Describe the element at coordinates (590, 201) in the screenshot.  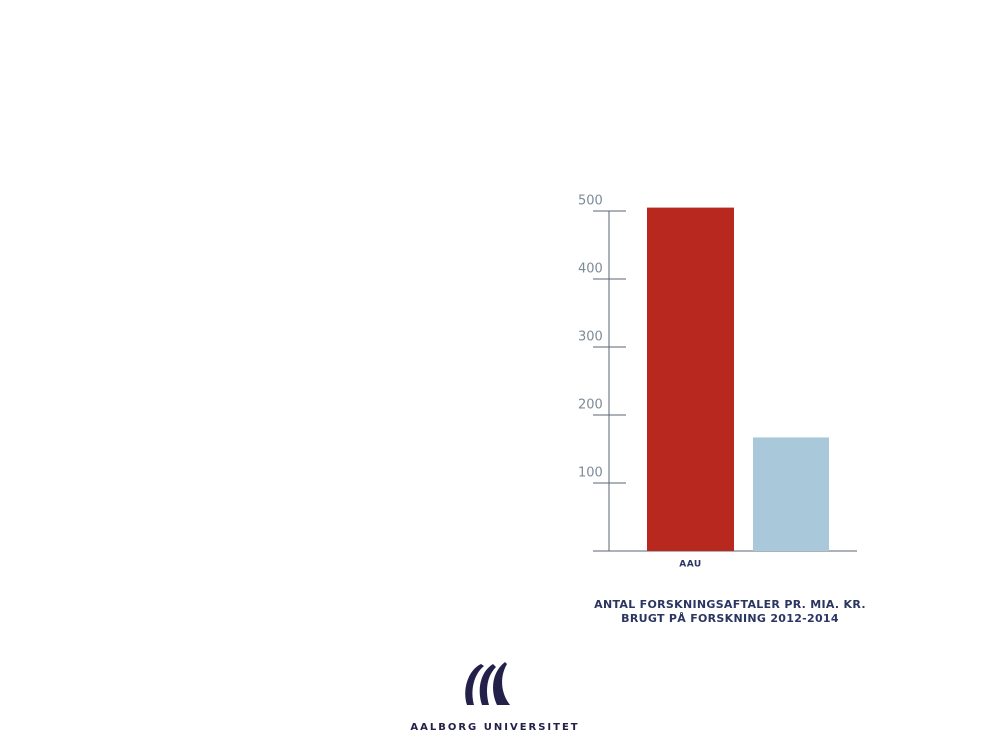
I see `y-tick-label: 500` at that location.